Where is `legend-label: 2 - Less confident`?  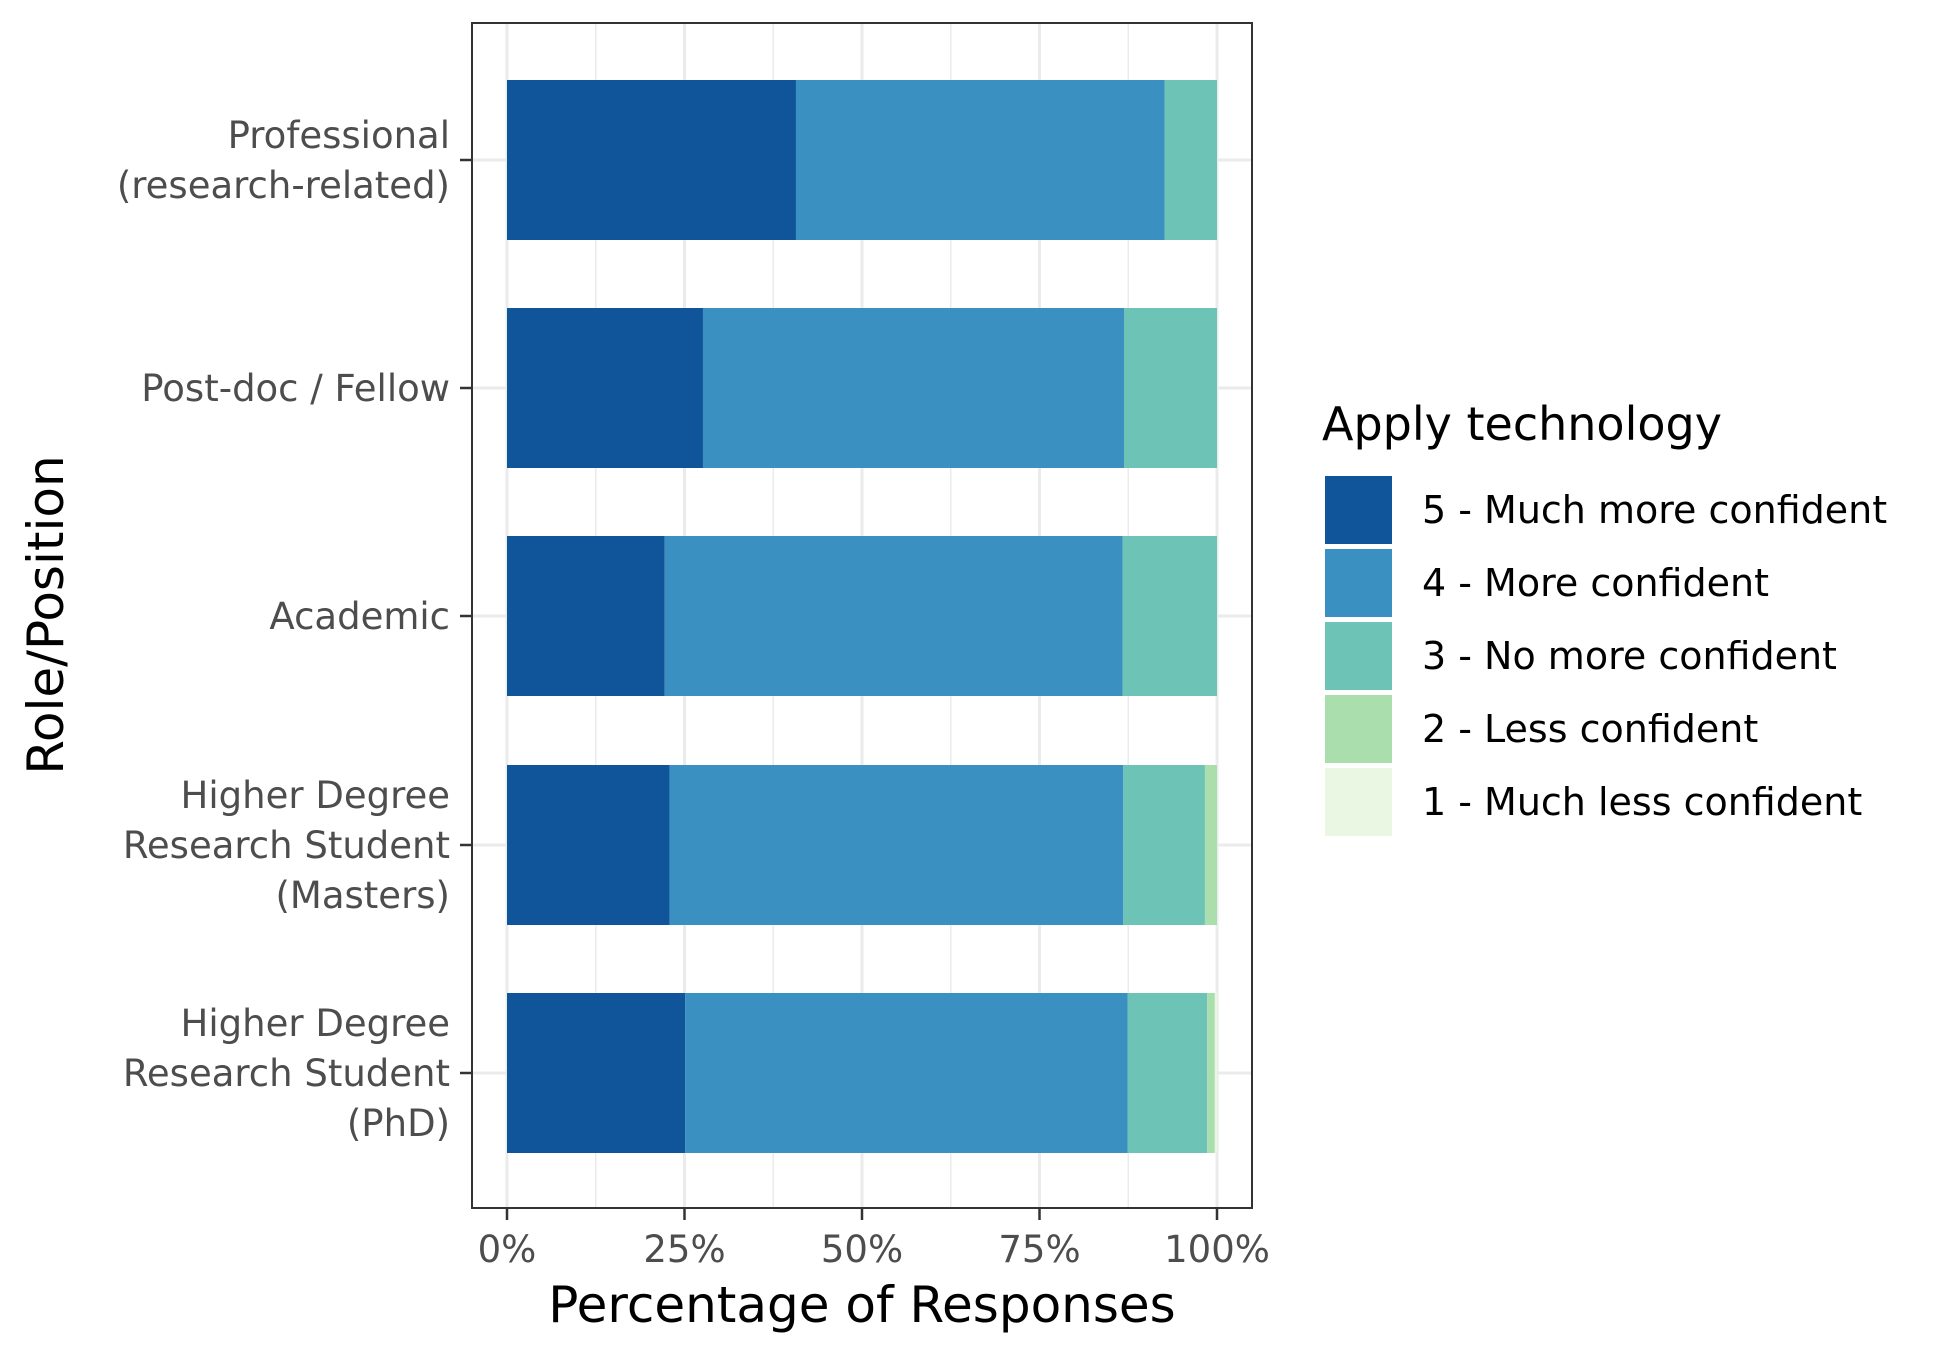
legend-label: 2 - Less confident is located at coordinates (1590, 729).